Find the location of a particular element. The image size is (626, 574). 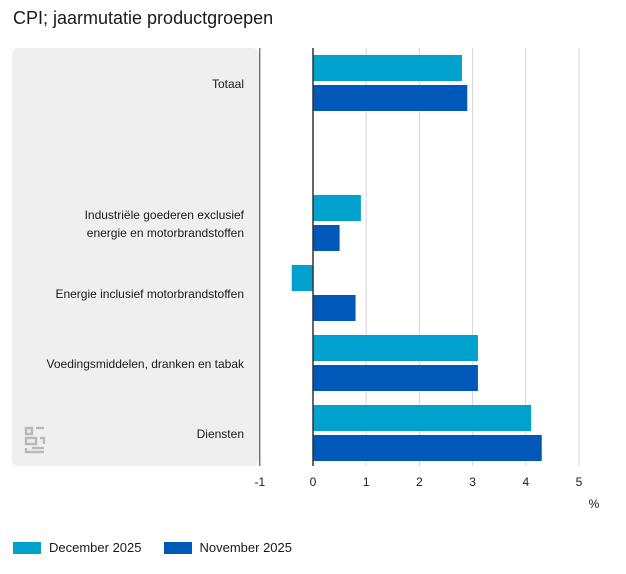

category-label-line: energie en motorbrandstoffen is located at coordinates (165, 232).